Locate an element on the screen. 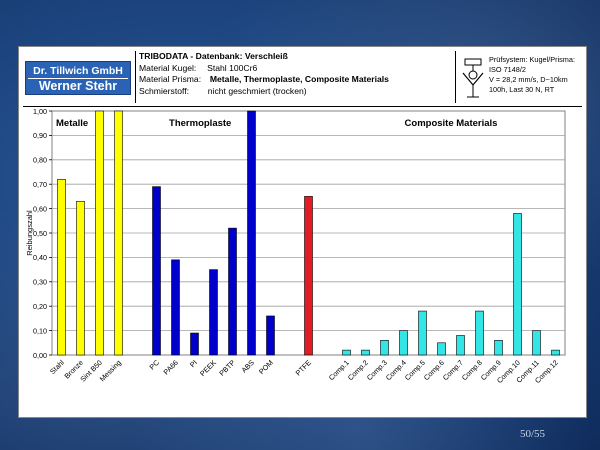 The height and width of the screenshot is (450, 600). lubricant-label: Schmierstoff: is located at coordinates (164, 90).